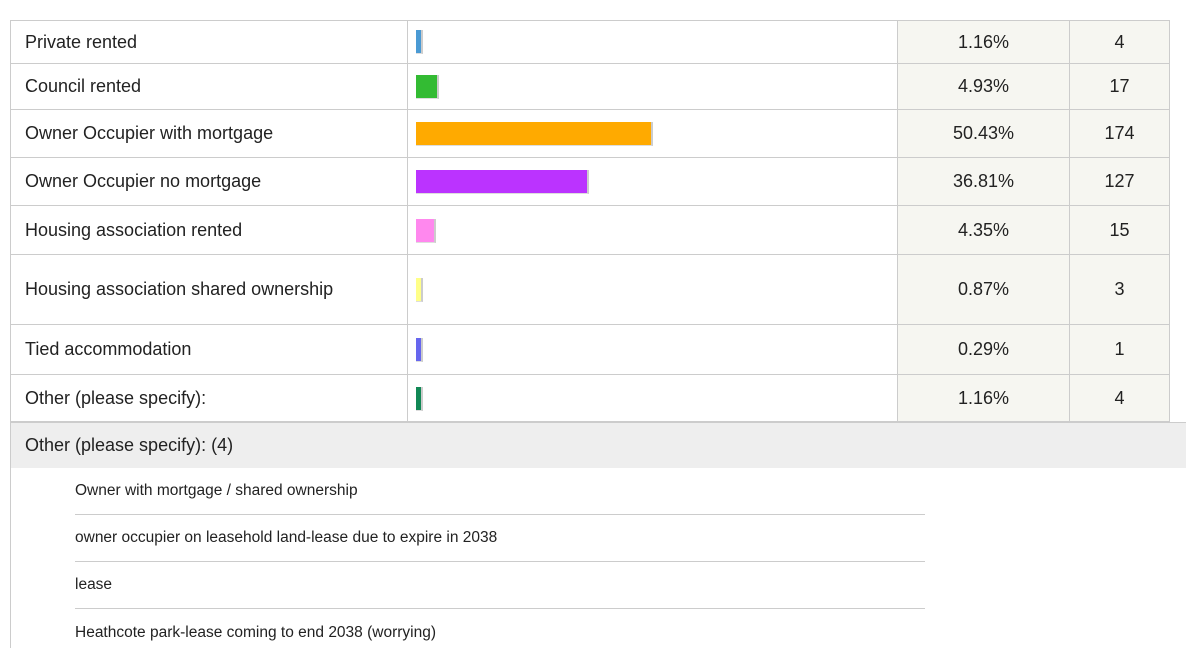 The image size is (1186, 656). I want to click on row-label: Housing association rented, so click(209, 230).